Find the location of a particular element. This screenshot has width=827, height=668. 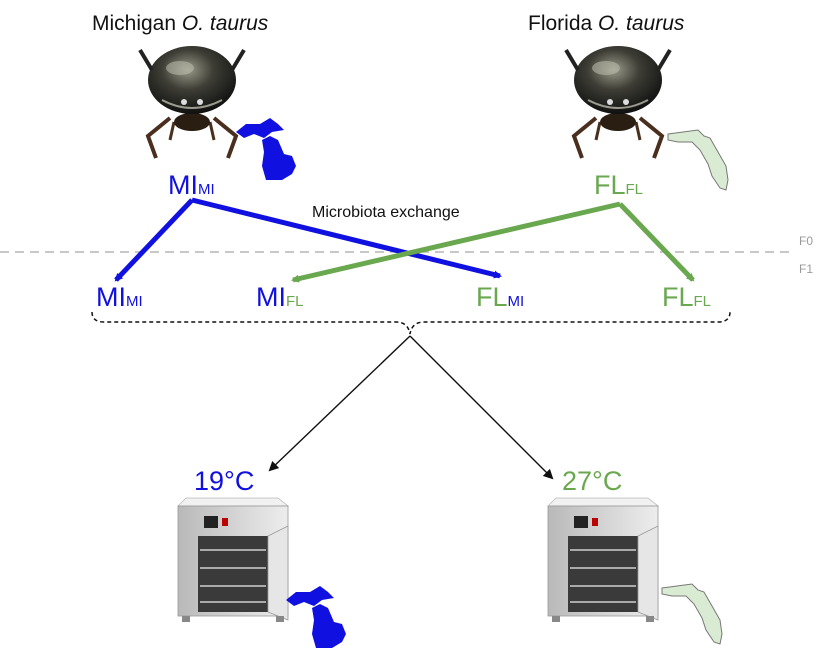

fl-to-mifl-arrow is located at coordinates (456, 242).